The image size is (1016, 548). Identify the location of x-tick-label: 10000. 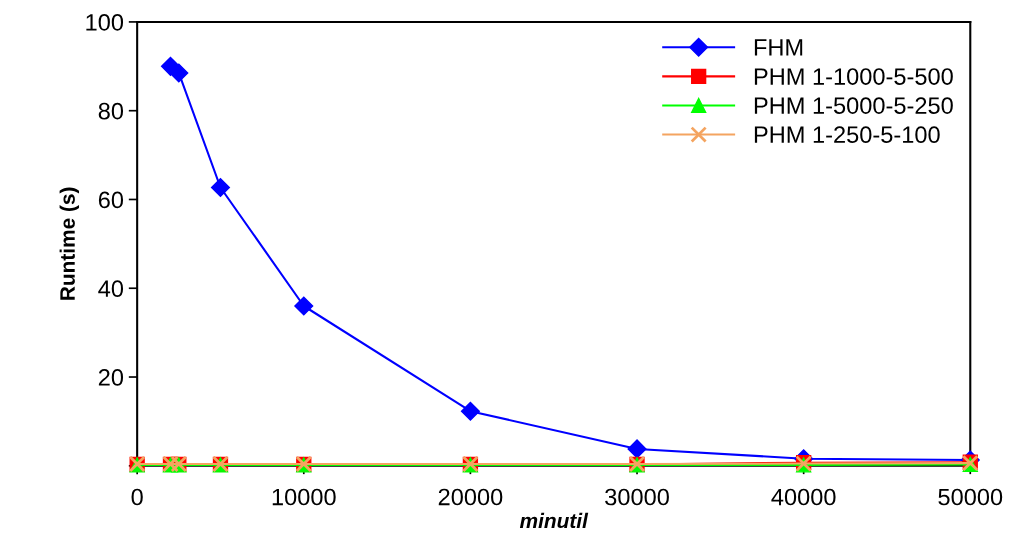
(304, 497).